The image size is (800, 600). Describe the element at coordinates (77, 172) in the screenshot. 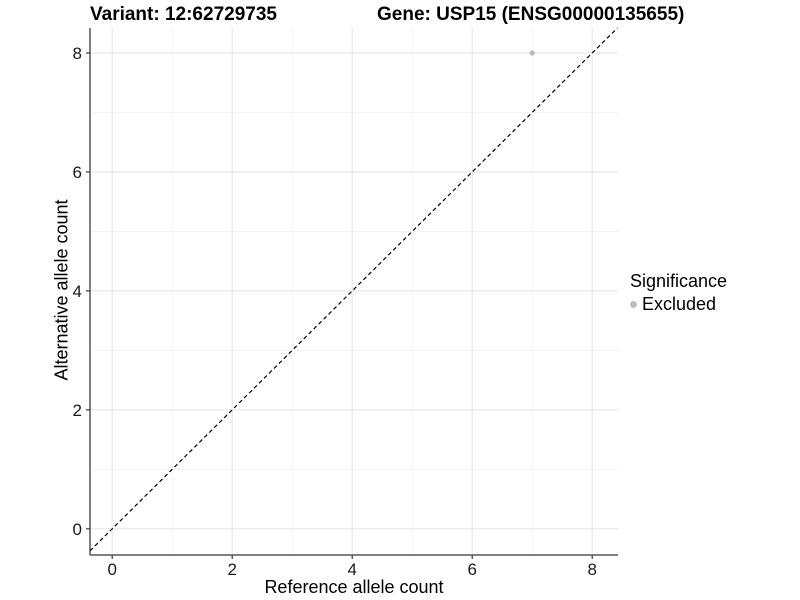

I see `y-tick-label: 6` at that location.